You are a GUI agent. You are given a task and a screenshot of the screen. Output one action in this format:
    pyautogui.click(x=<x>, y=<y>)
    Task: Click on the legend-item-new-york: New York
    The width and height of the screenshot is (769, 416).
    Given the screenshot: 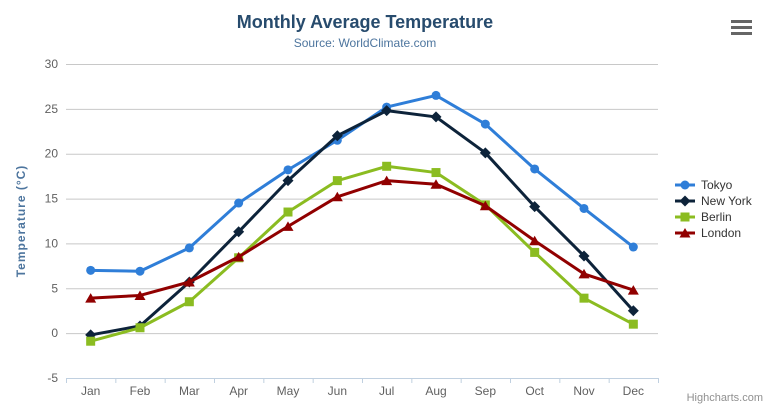 What is the action you would take?
    pyautogui.click(x=713, y=201)
    